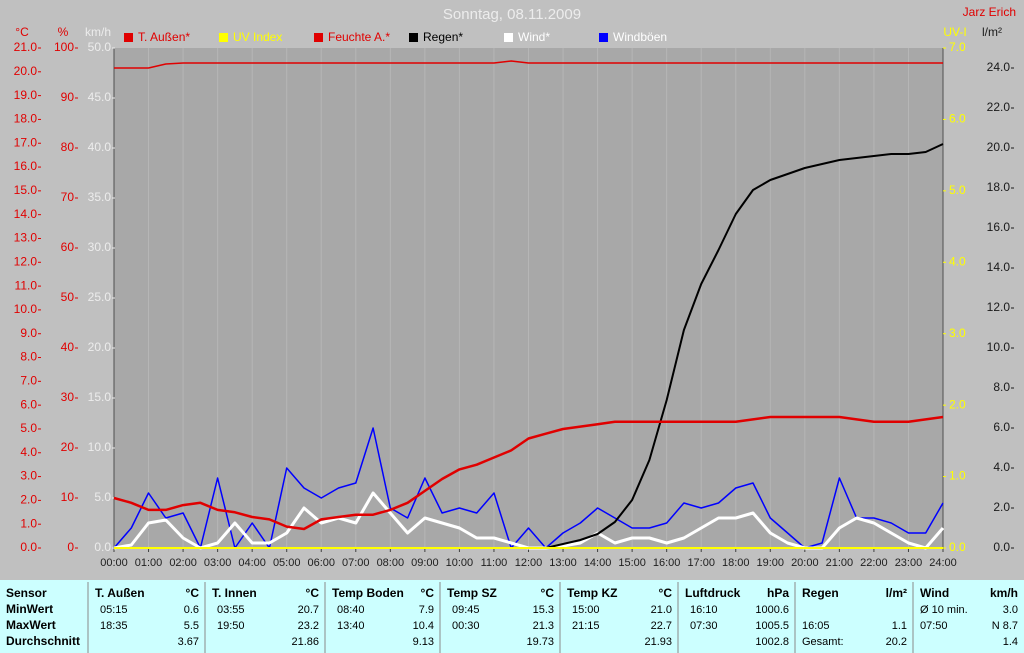 The image size is (1024, 653). What do you see at coordinates (188, 642) in the screenshot?
I see `cell-value: 3.67` at bounding box center [188, 642].